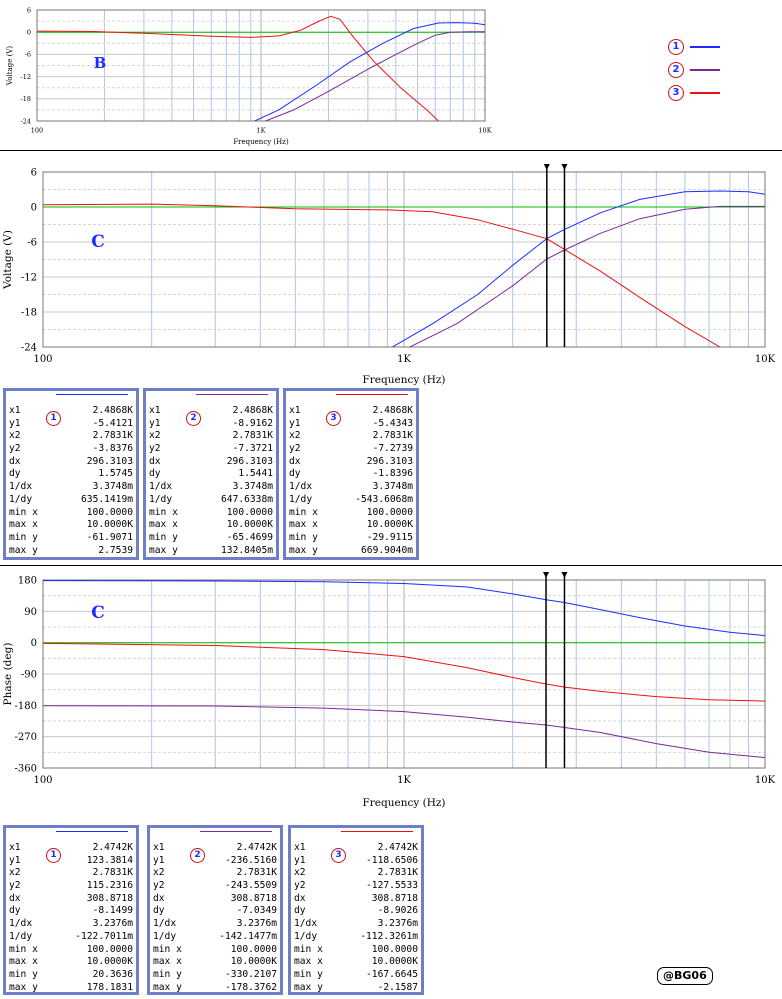 This screenshot has height=999, width=782. Describe the element at coordinates (71, 988) in the screenshot. I see `table-row: max y 178.1831` at that location.